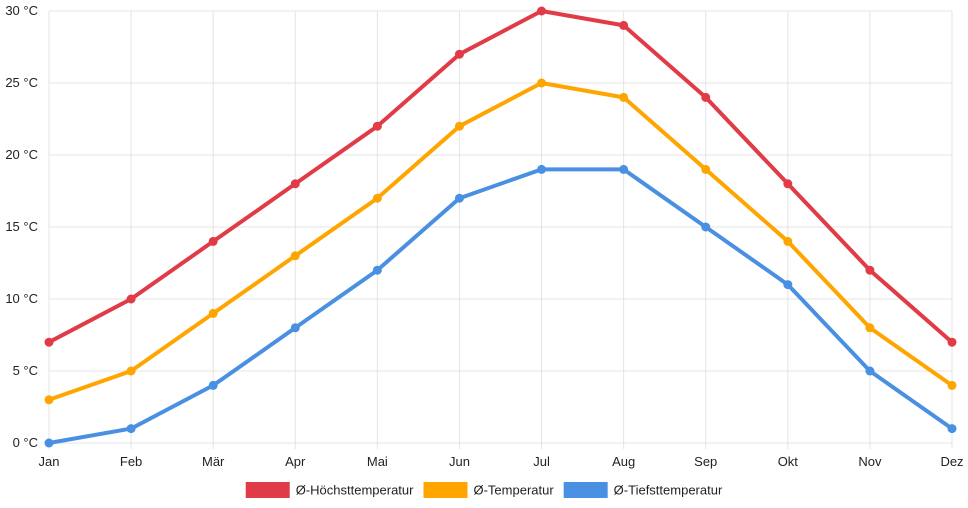 This screenshot has width=968, height=508. I want to click on y-tick-label: 10 °C, so click(21, 298).